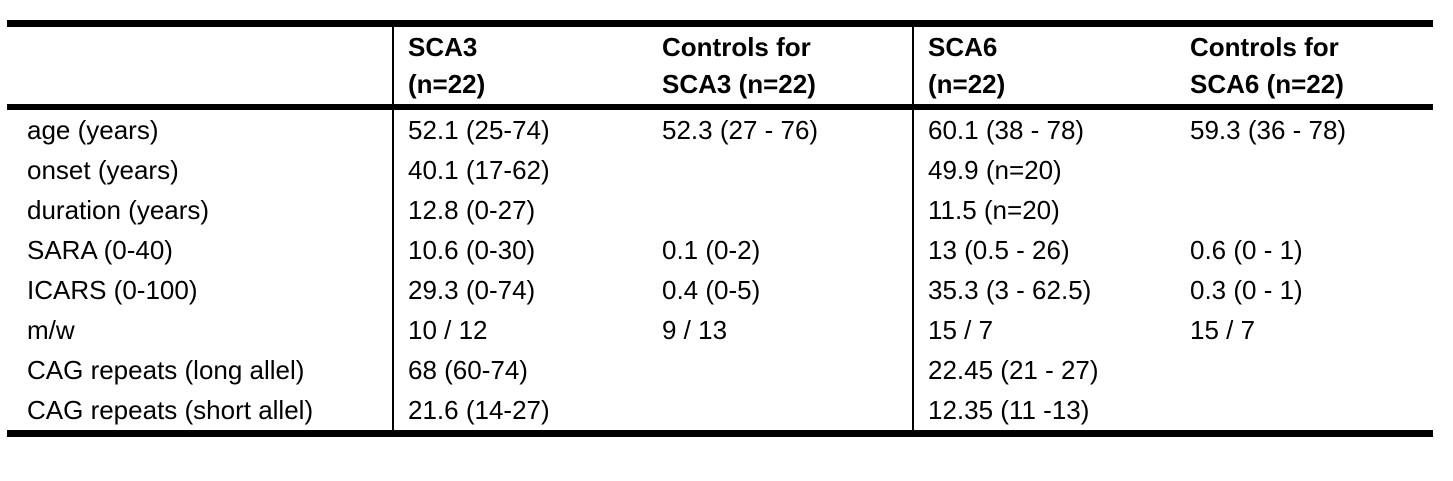  I want to click on value-cell-controls-sca6: 15 / 7, so click(1223, 330).